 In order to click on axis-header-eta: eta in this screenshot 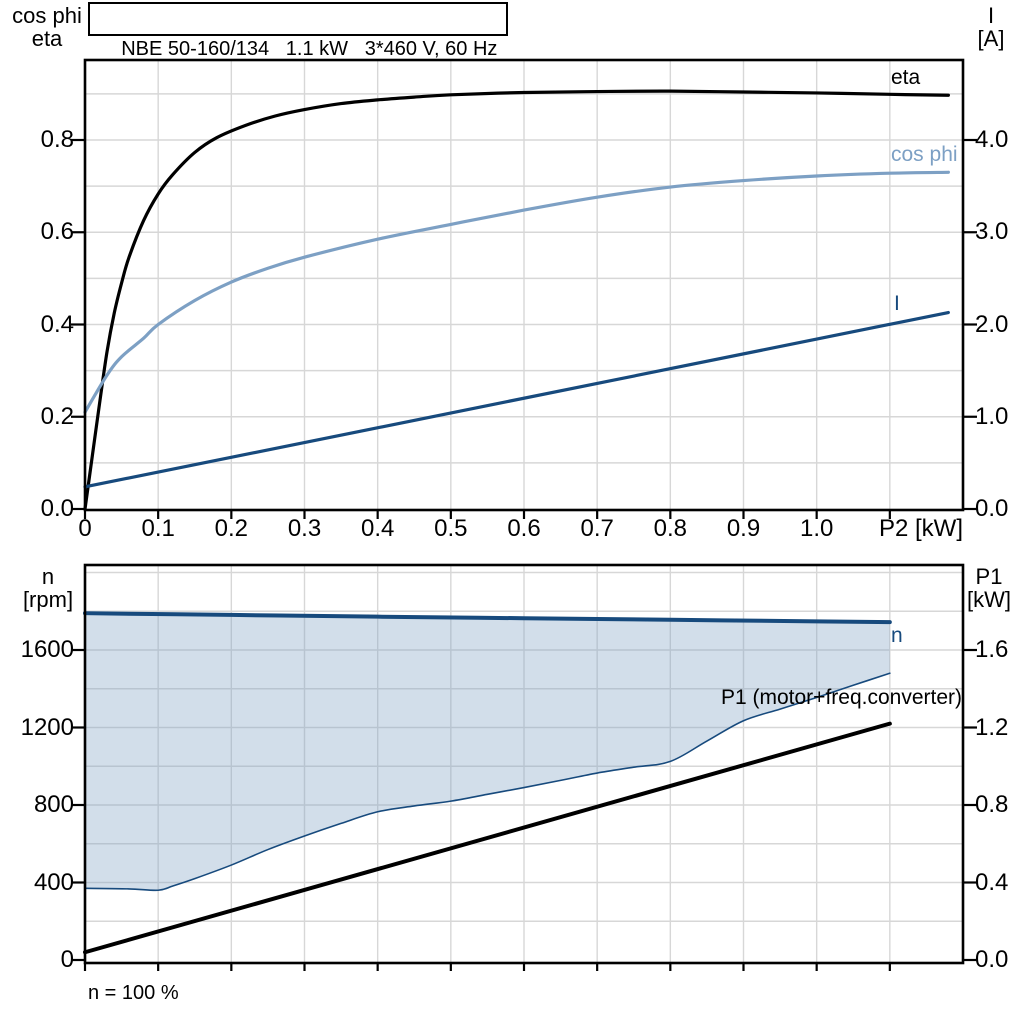, I will do `click(47, 38)`.